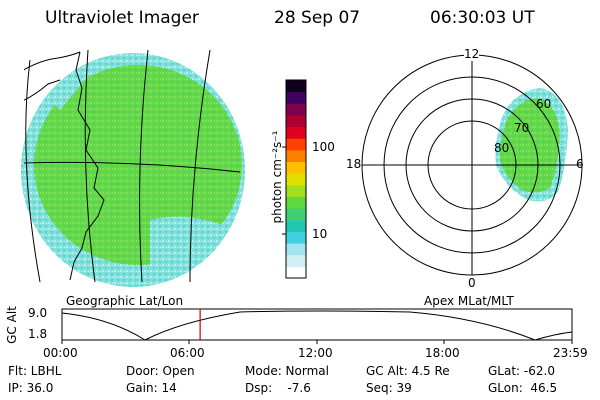  I want to click on altitude-ytick-low: 1.8, so click(38, 334).